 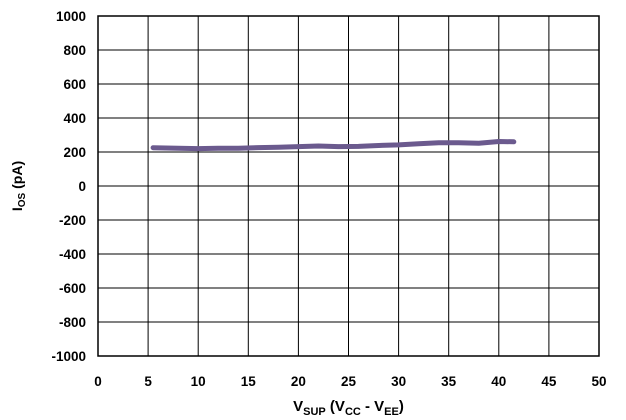 What do you see at coordinates (74, 118) in the screenshot?
I see `y-tick-label: 400` at bounding box center [74, 118].